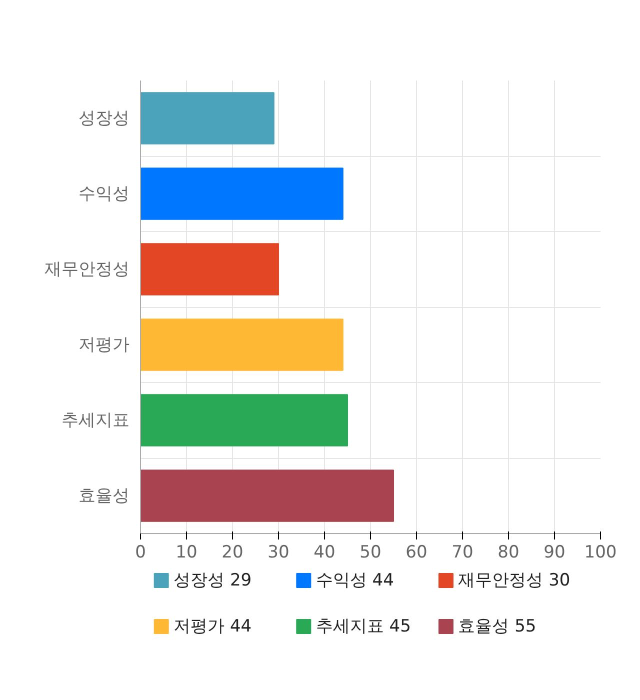  I want to click on y-tick-label: 수익성, so click(104, 194).